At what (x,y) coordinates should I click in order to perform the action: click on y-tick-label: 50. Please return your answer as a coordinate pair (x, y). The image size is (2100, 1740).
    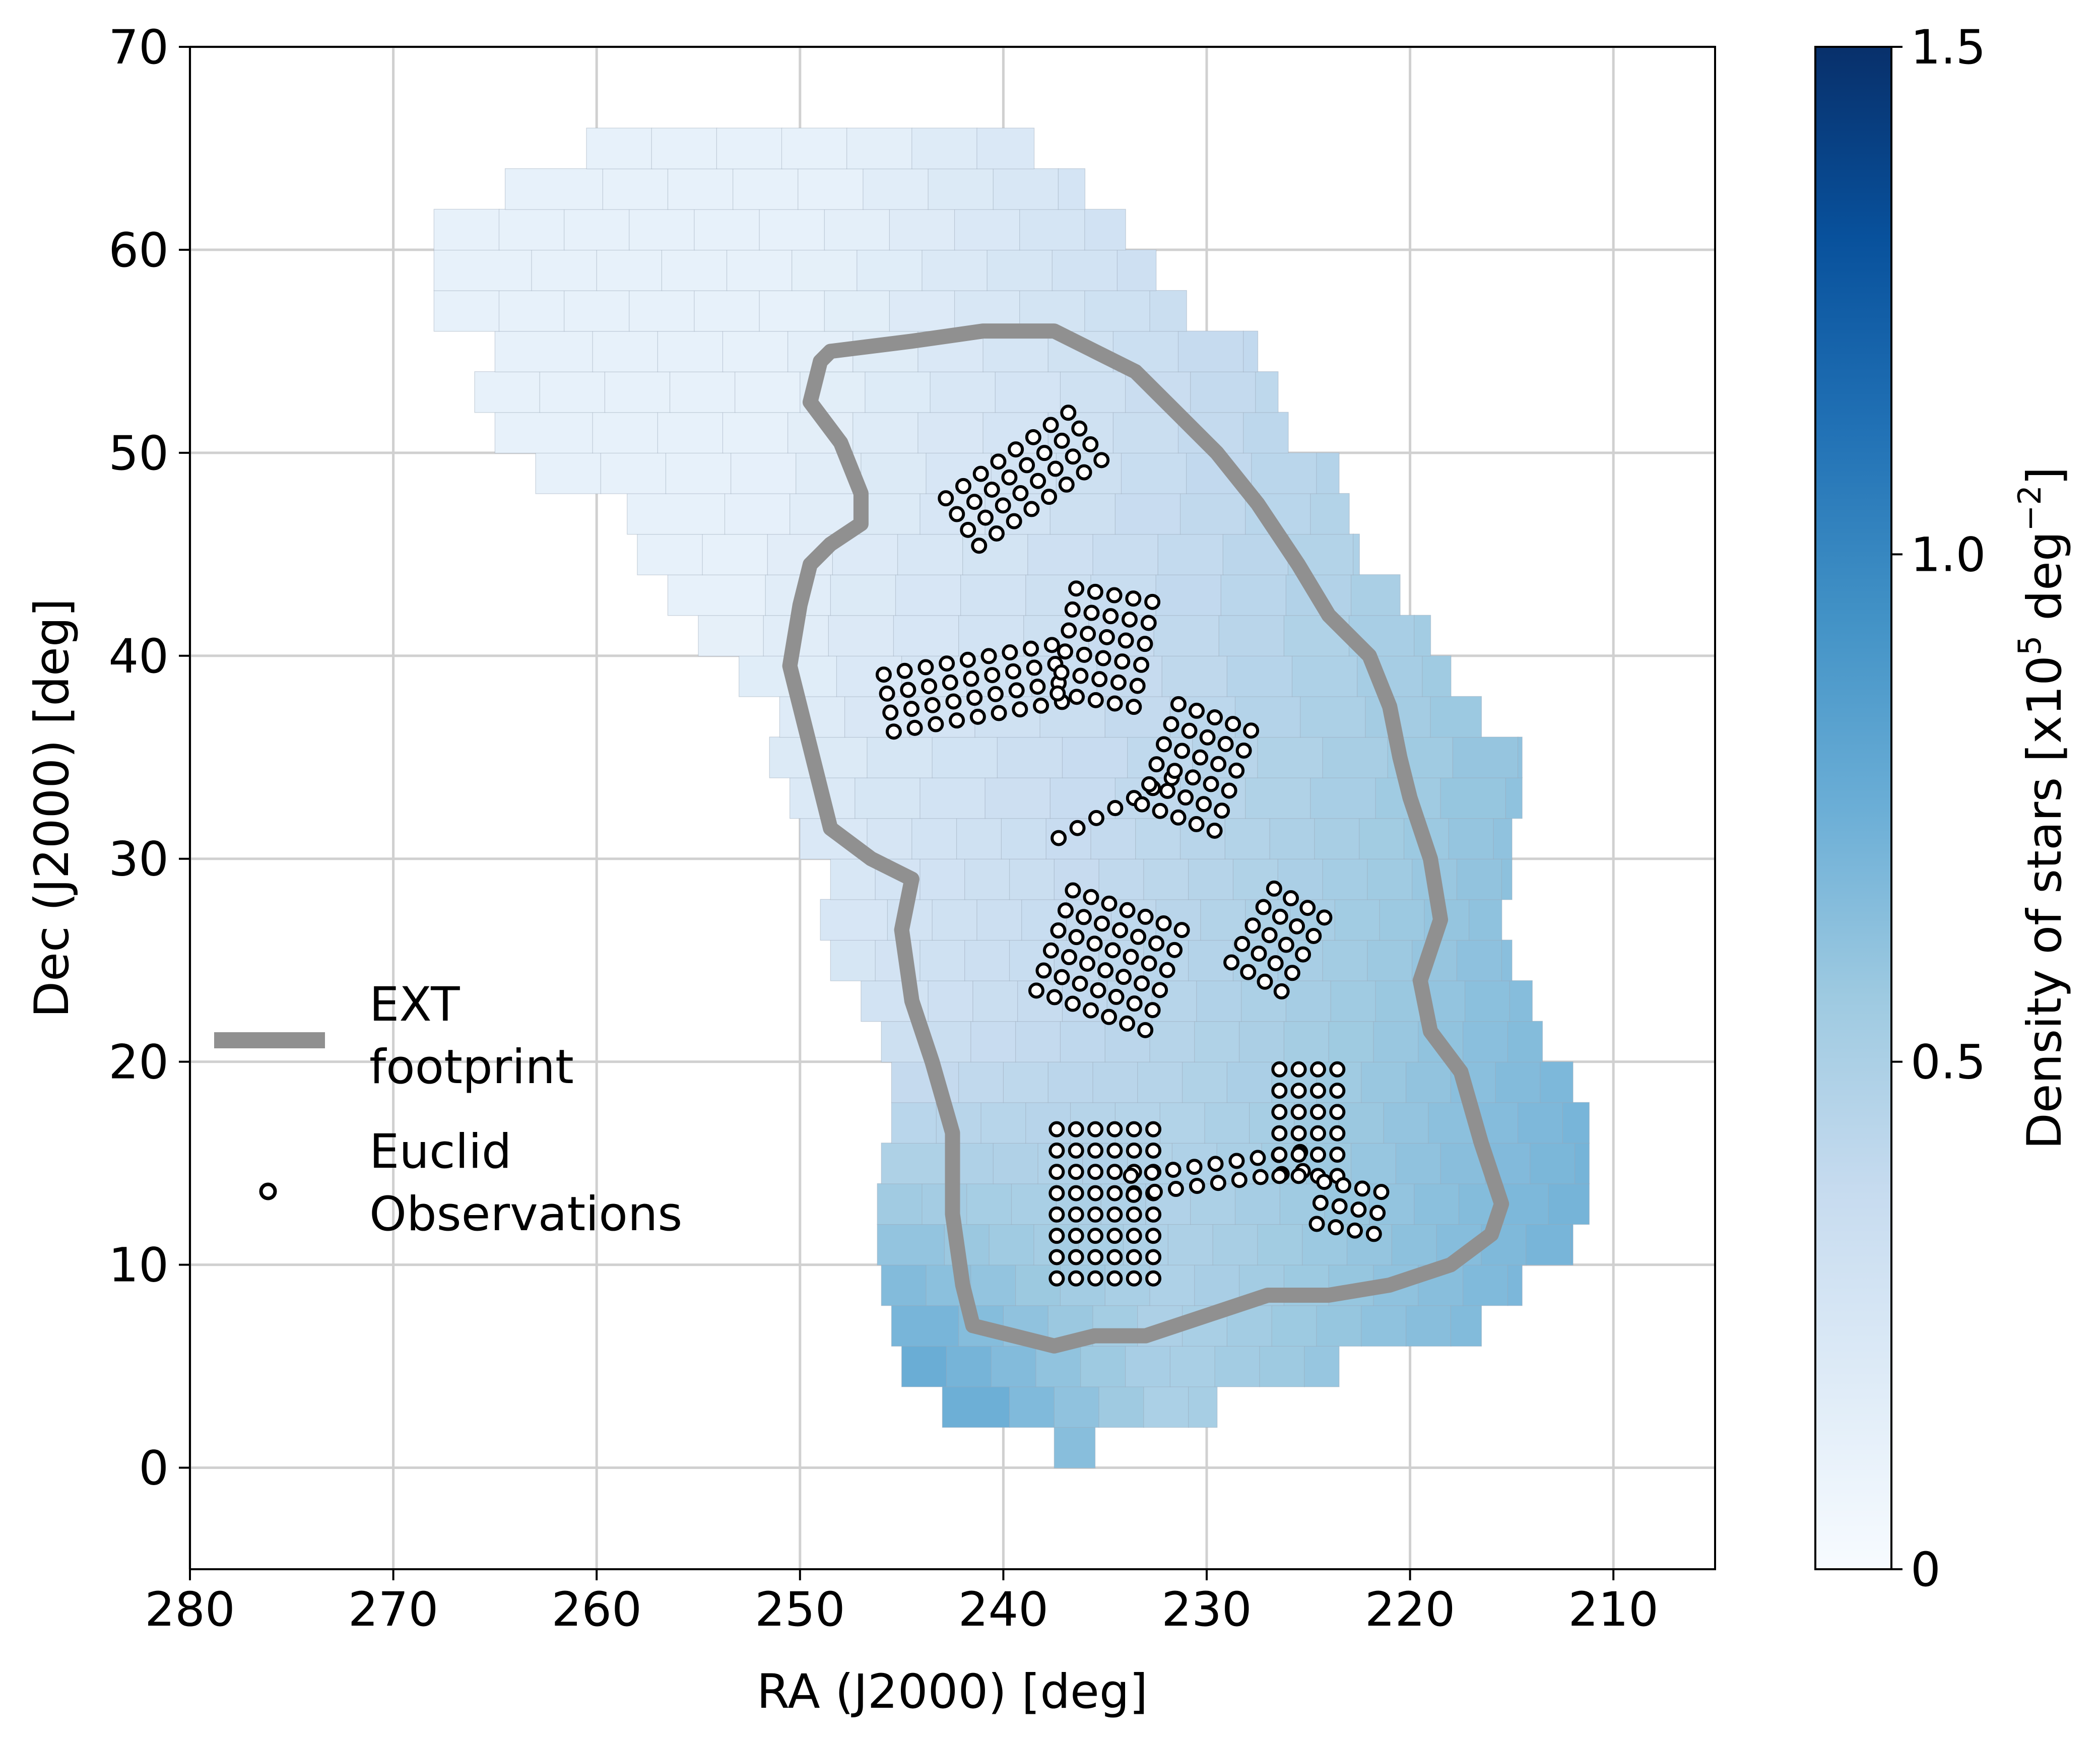
    Looking at the image, I should click on (138, 453).